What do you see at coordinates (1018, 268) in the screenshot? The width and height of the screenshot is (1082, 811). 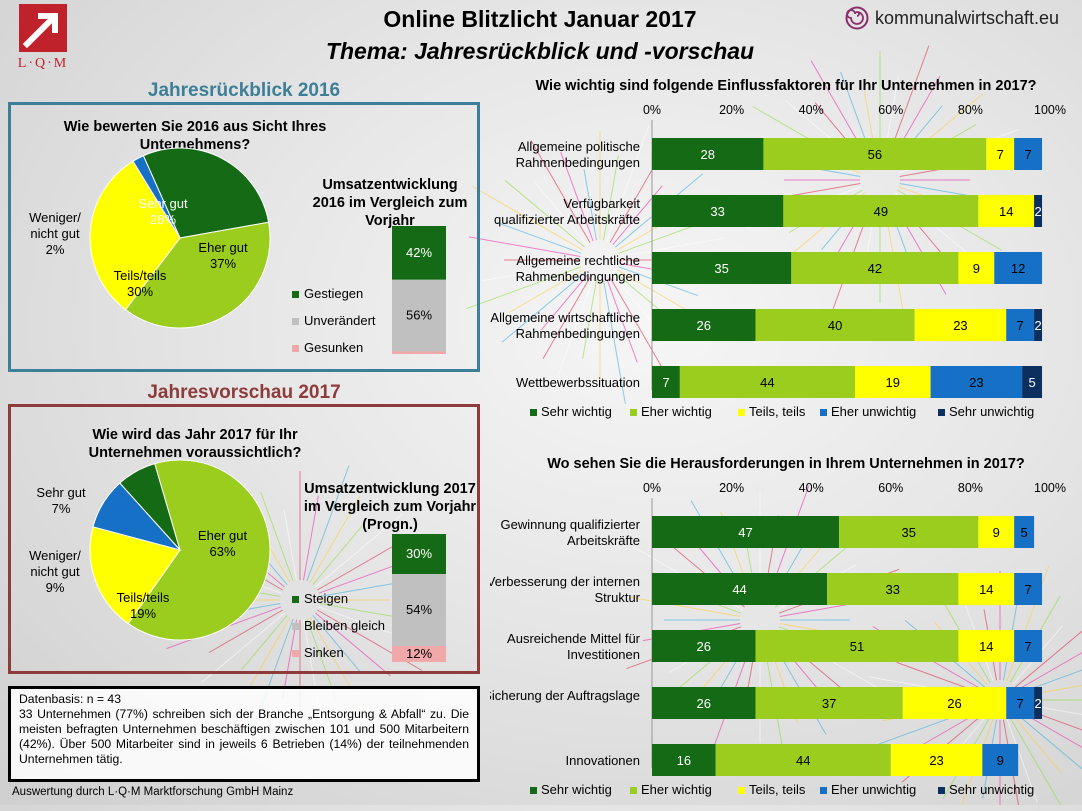 I see `bar-value-label: 12` at bounding box center [1018, 268].